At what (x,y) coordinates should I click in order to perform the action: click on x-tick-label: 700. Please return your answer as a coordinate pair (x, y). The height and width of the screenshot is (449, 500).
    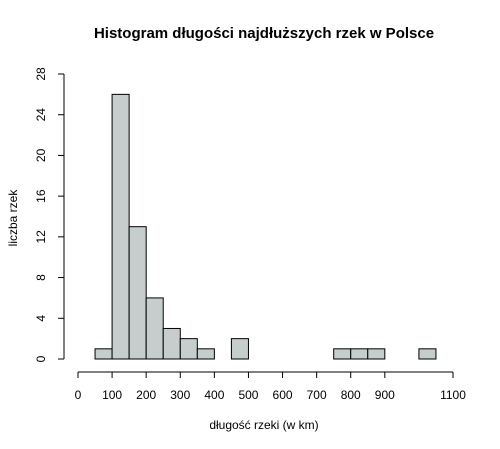
    Looking at the image, I should click on (317, 395).